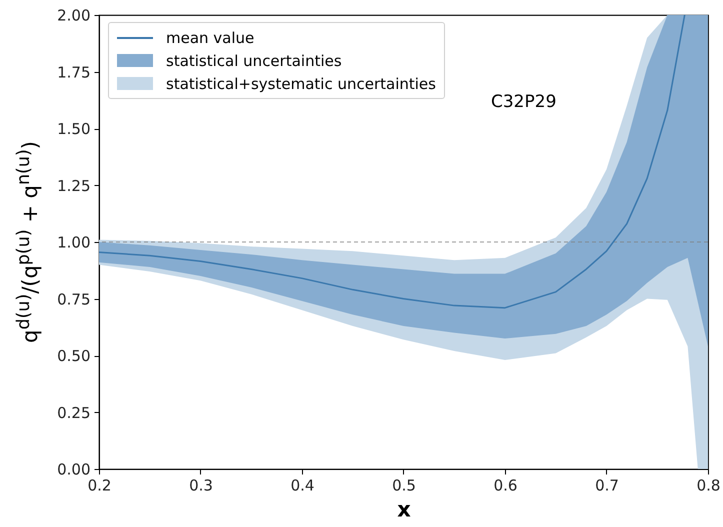 The width and height of the screenshot is (723, 527). What do you see at coordinates (302, 485) in the screenshot?
I see `x-tick-label: 0.4` at bounding box center [302, 485].